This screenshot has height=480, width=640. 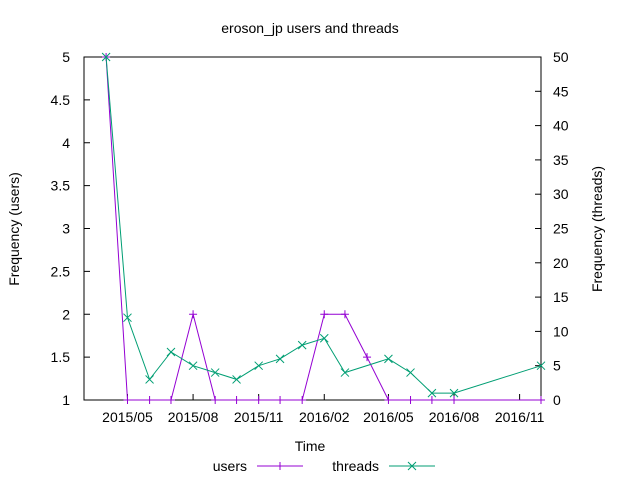 What do you see at coordinates (561, 160) in the screenshot?
I see `y-right-tick-label: 35` at bounding box center [561, 160].